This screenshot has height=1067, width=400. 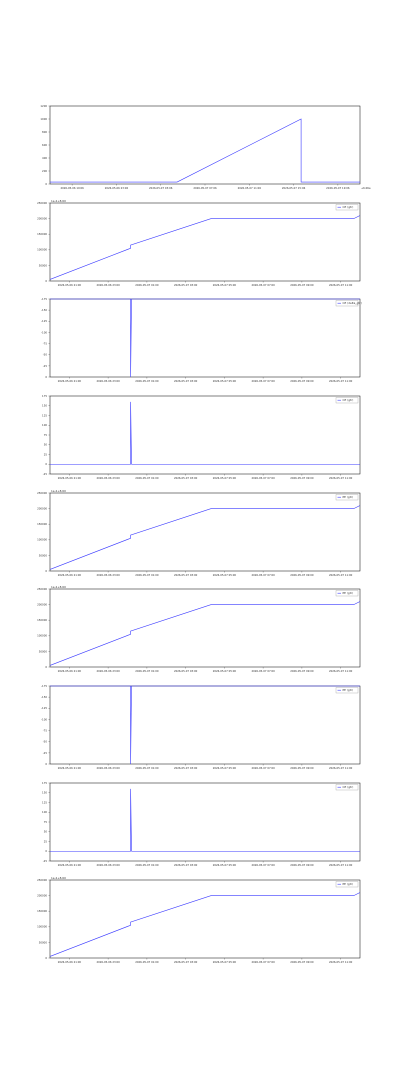 I want to click on y-tick-label: 125, so click(x=44, y=802).